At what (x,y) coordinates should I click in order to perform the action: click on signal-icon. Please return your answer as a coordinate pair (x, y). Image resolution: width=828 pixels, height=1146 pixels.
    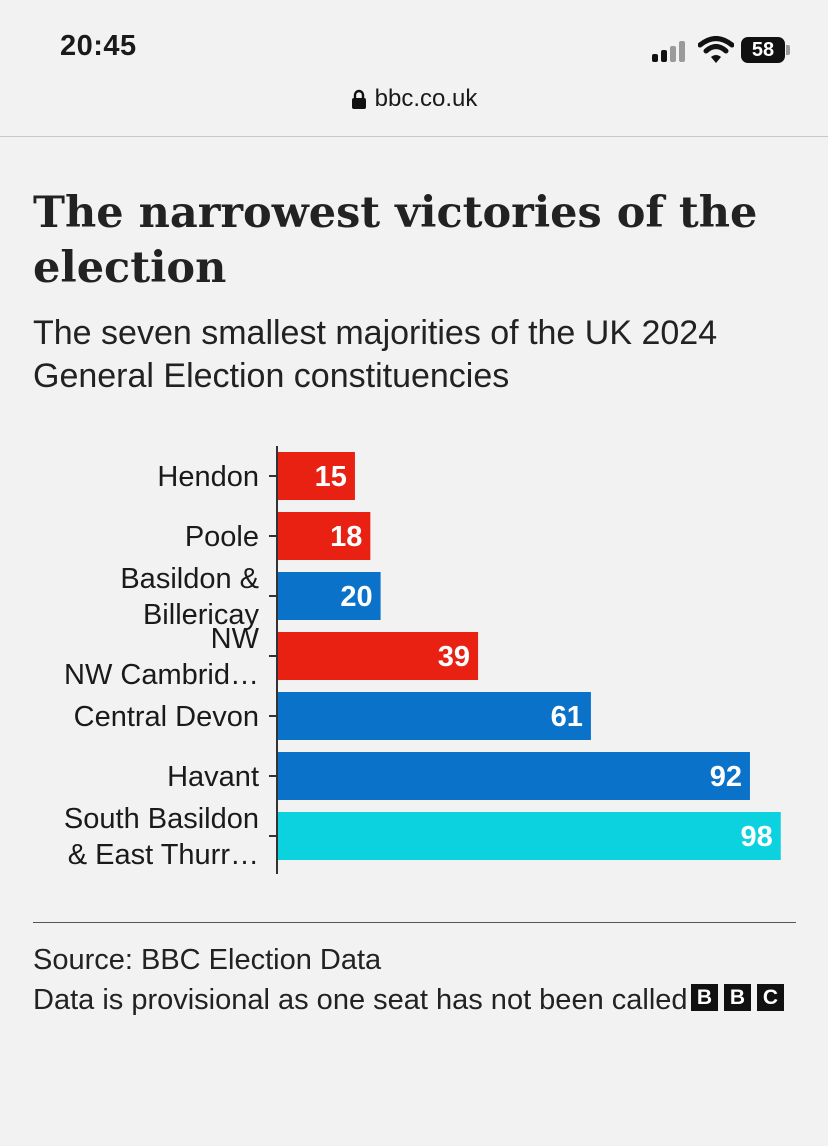
    Looking at the image, I should click on (672, 51).